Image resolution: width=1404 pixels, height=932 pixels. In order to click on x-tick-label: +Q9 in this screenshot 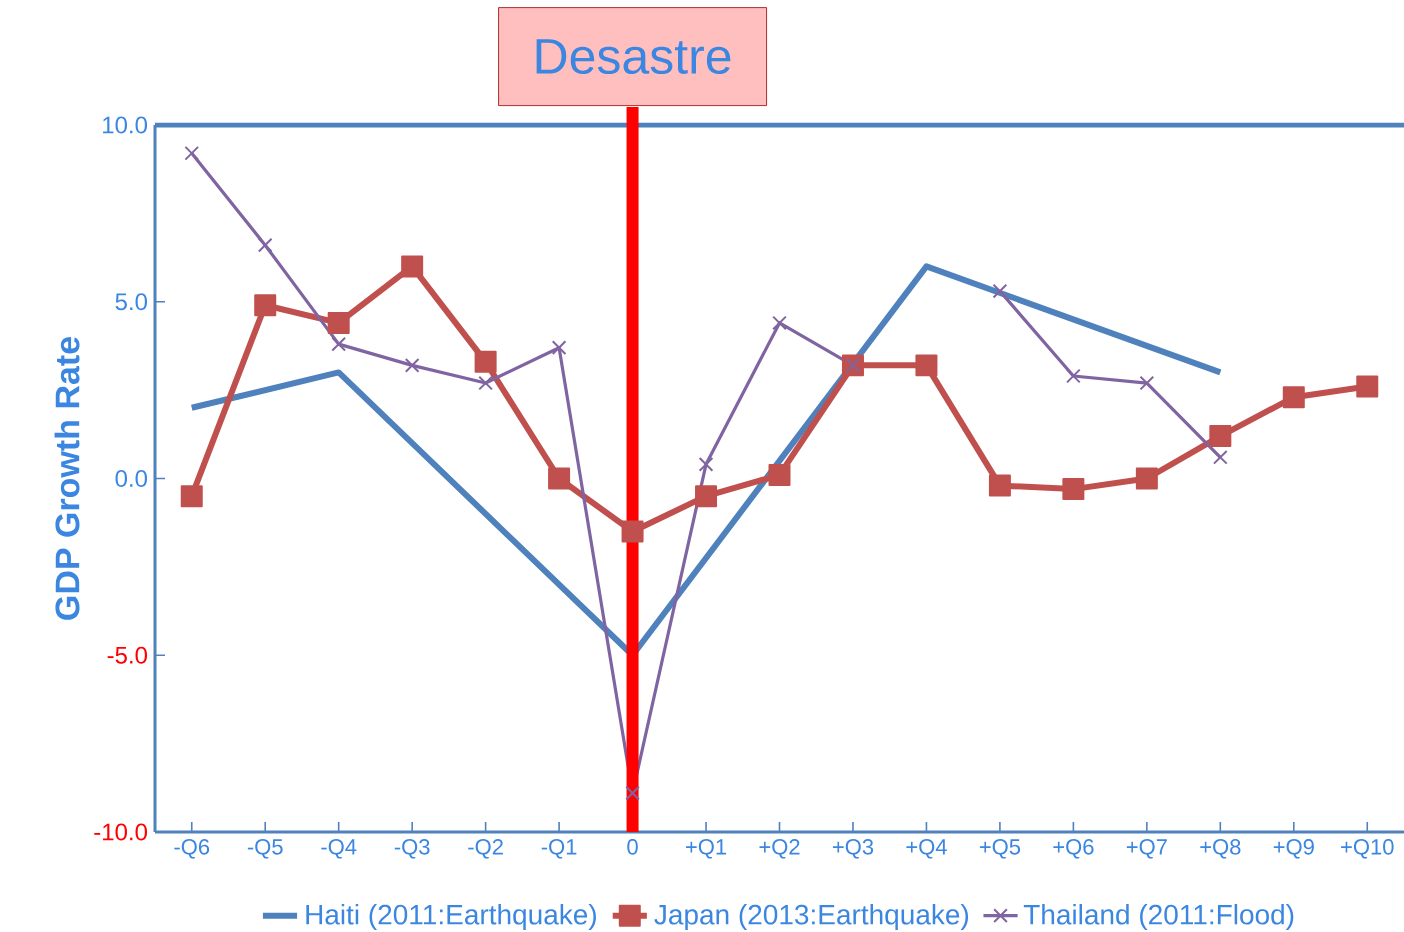, I will do `click(1293, 849)`.